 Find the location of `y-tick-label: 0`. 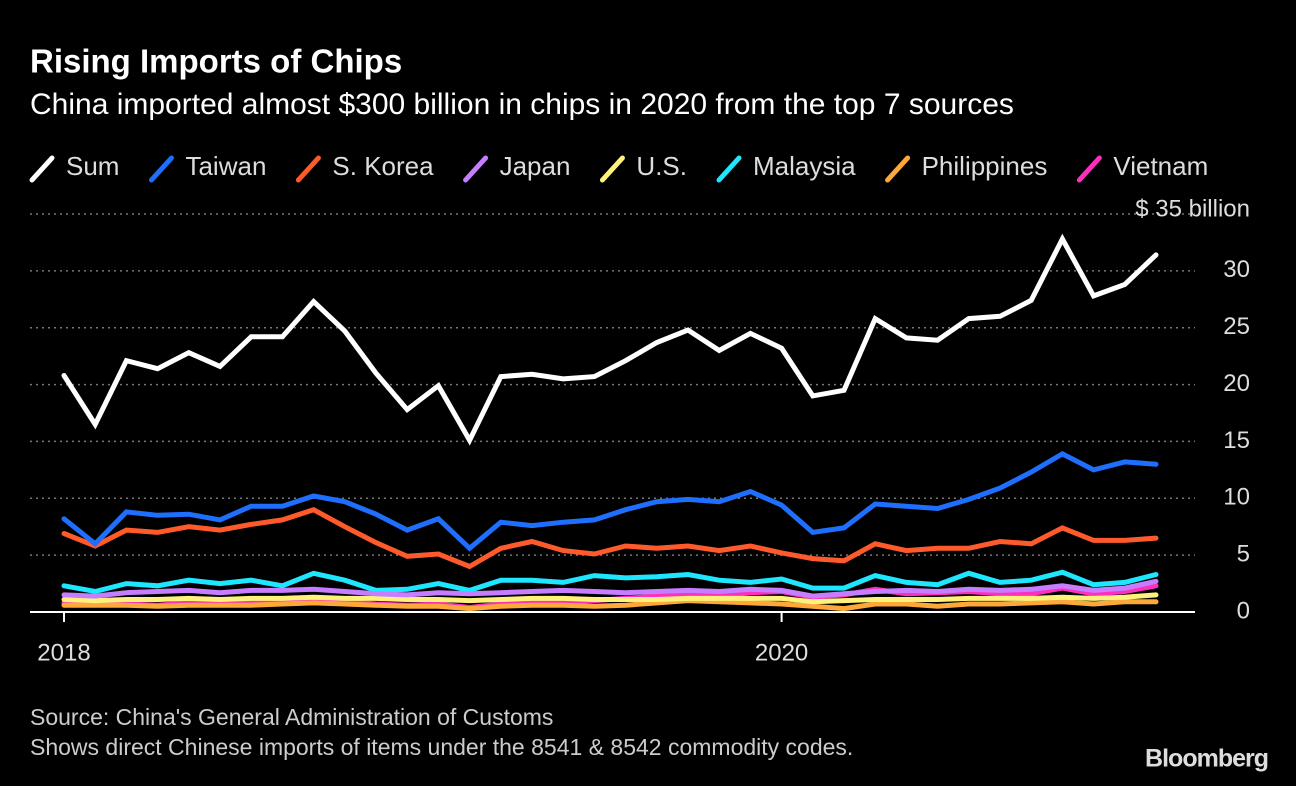

y-tick-label: 0 is located at coordinates (1243, 610).